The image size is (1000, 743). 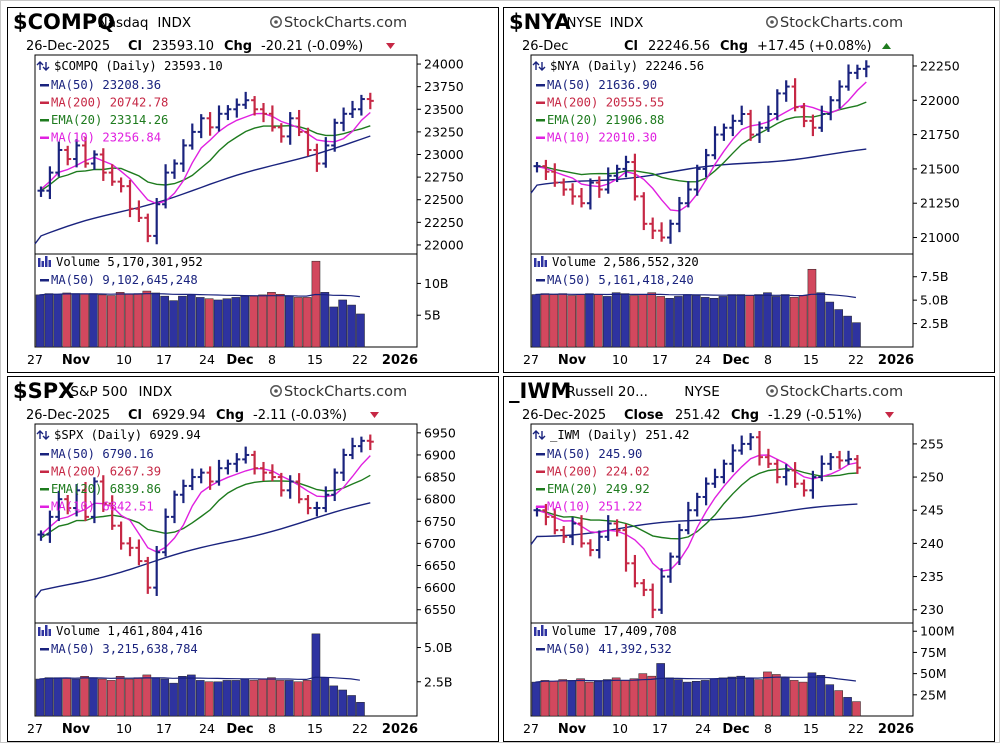 I want to click on x-axis-label: Dec, so click(x=239, y=360).